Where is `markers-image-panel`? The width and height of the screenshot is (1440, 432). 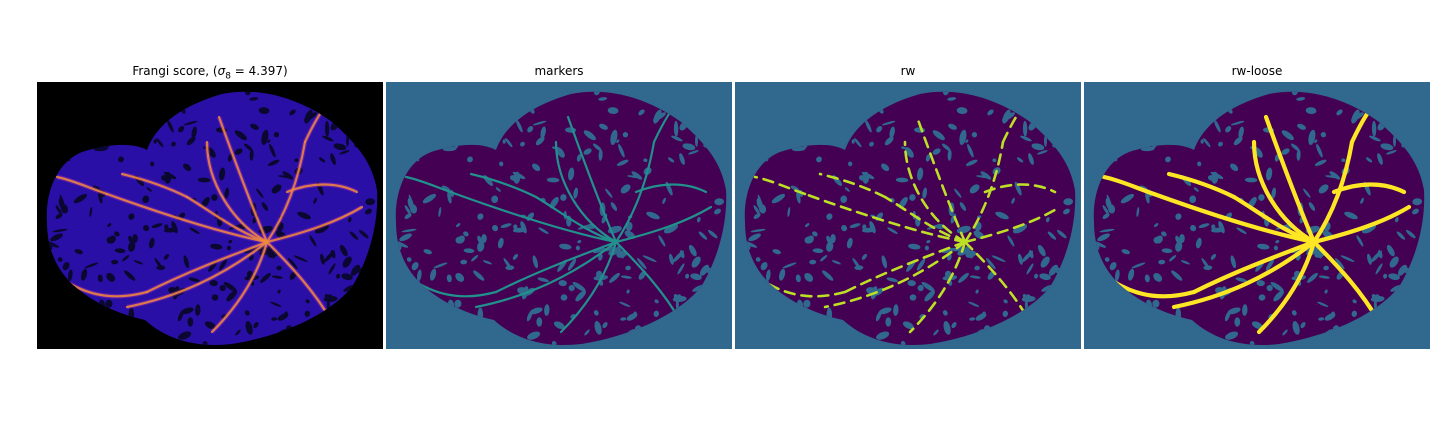
markers-image-panel is located at coordinates (559, 215).